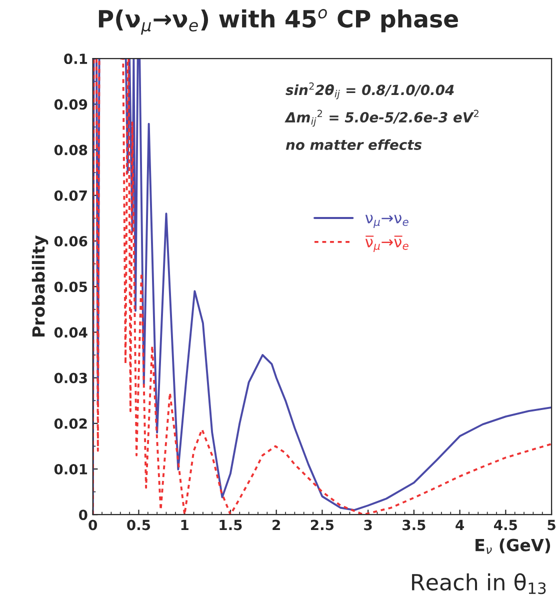 This screenshot has width=556, height=604. What do you see at coordinates (71, 150) in the screenshot?
I see `y-tick-label: 0.08` at bounding box center [71, 150].